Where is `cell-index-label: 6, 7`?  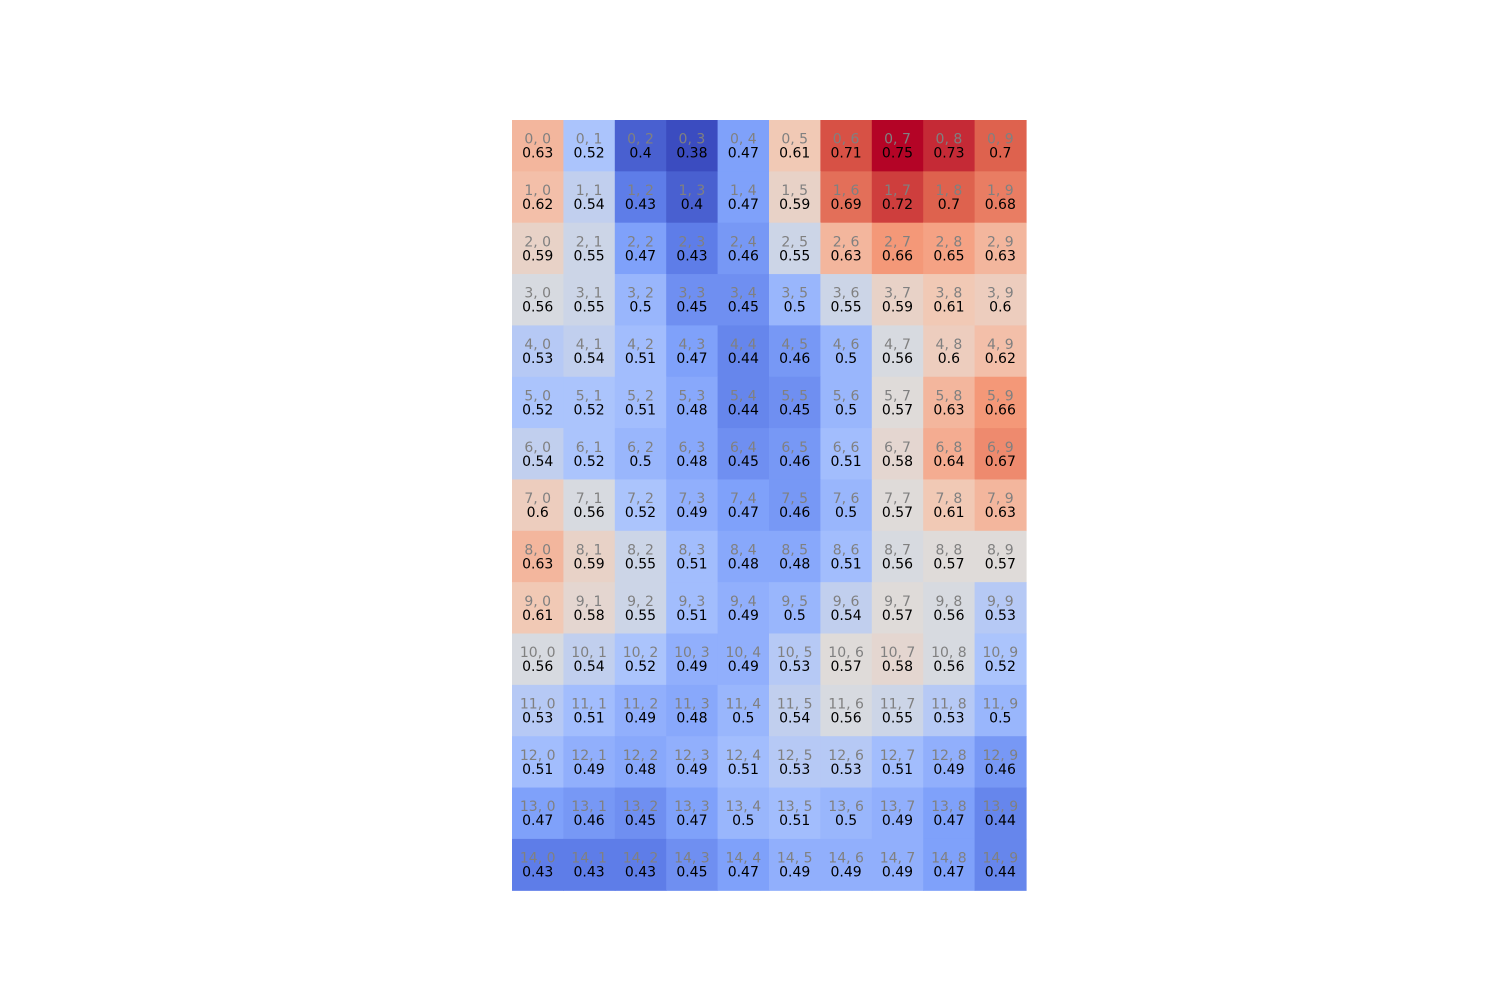
cell-index-label: 6, 7 is located at coordinates (897, 448).